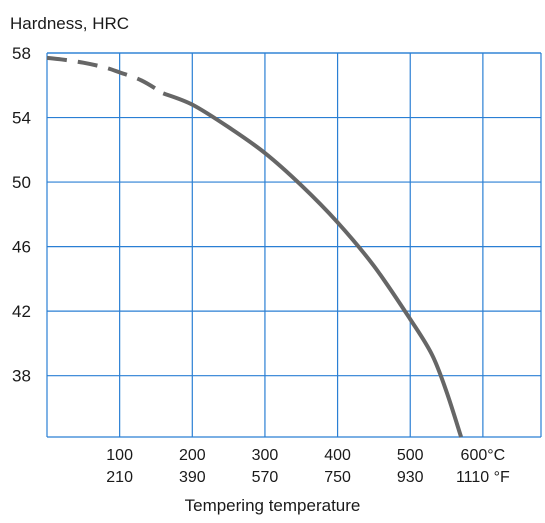 Image resolution: width=545 pixels, height=523 pixels. I want to click on y-tick-label: 54, so click(21, 118).